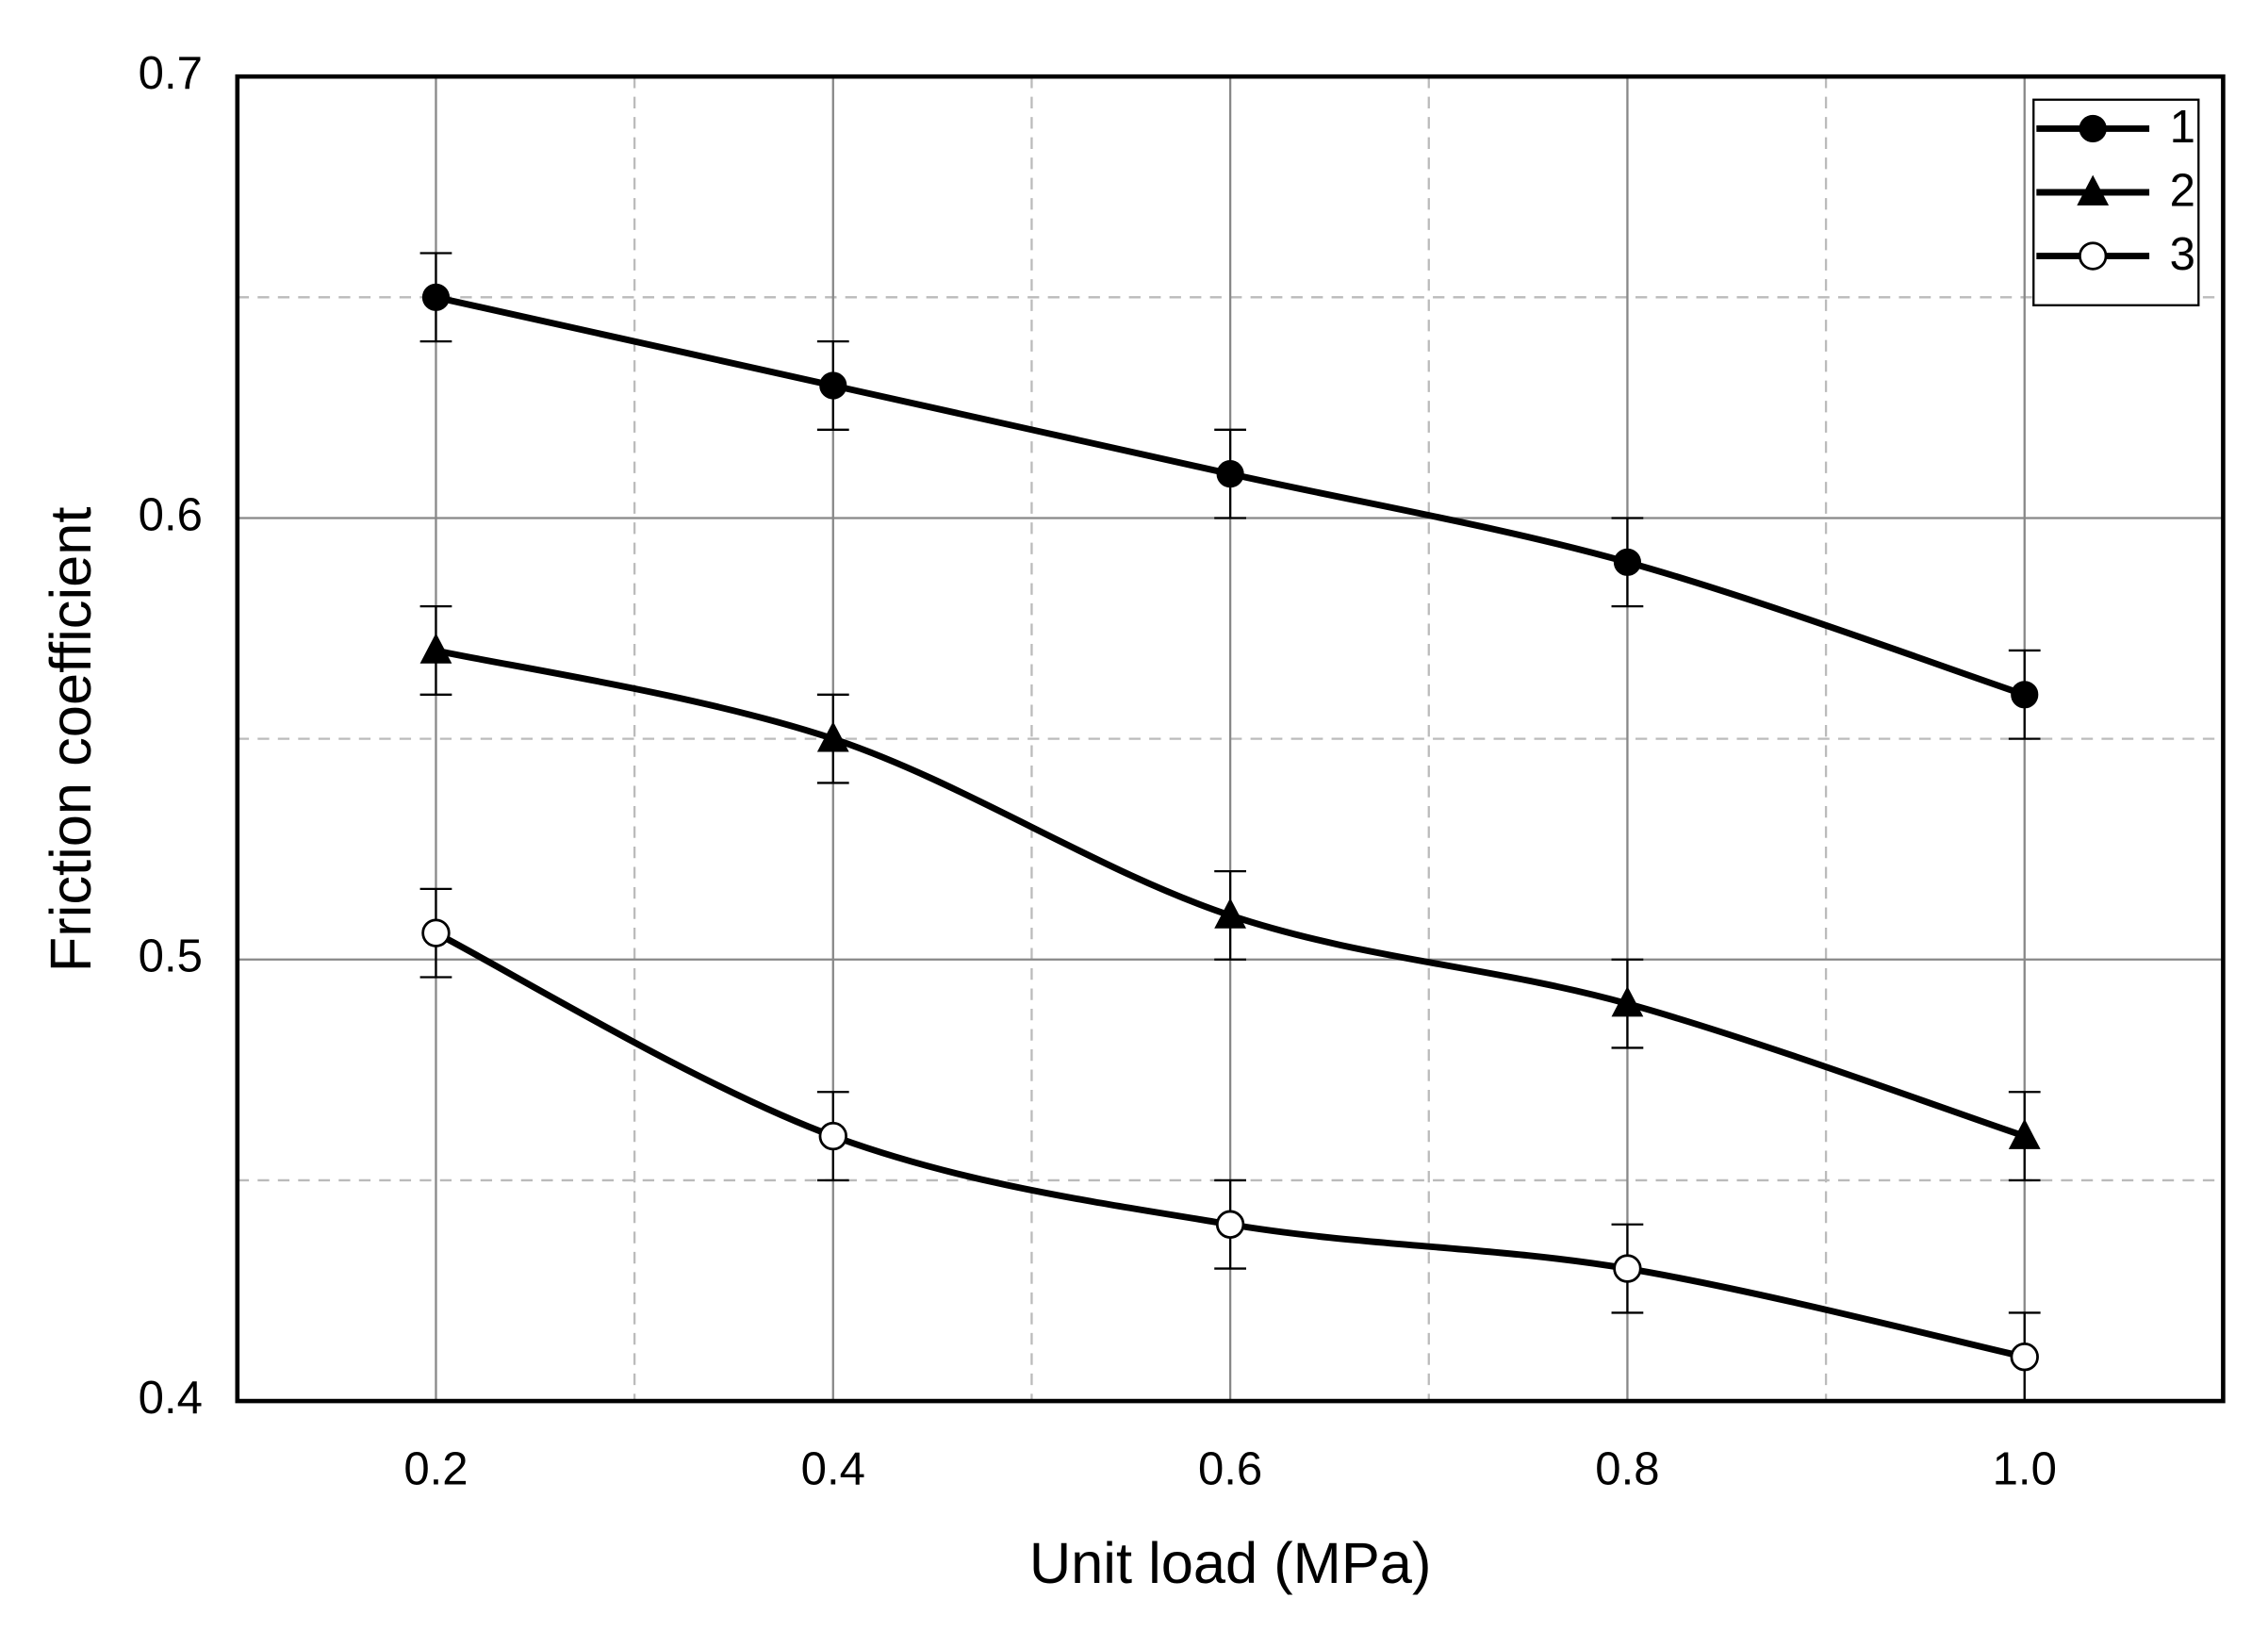  What do you see at coordinates (71, 740) in the screenshot?
I see `y-axis-label: Friction coefficient` at bounding box center [71, 740].